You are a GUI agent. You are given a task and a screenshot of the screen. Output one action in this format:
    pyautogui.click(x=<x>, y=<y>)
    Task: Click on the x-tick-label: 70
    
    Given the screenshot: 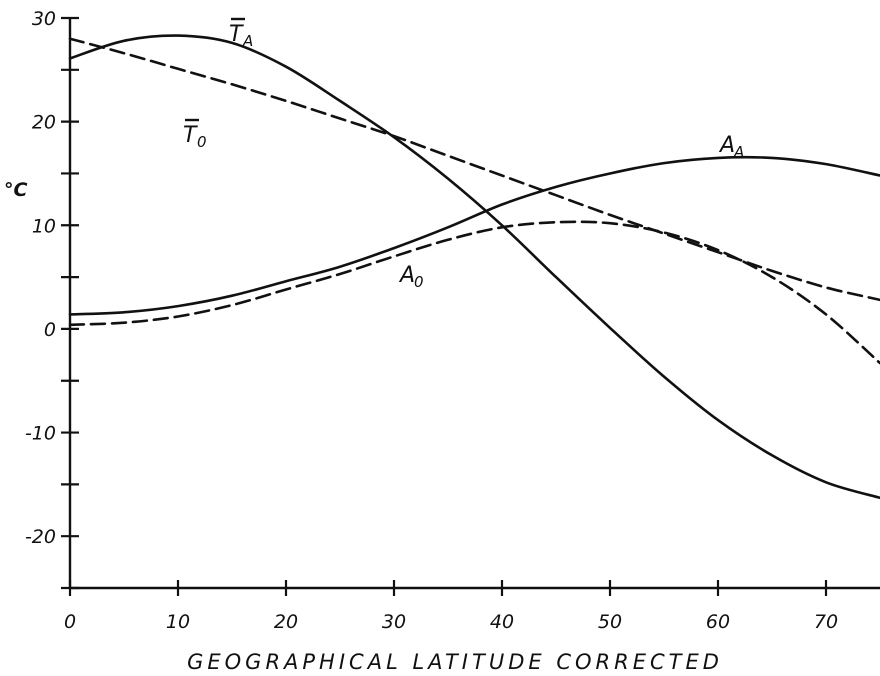 What is the action you would take?
    pyautogui.click(x=826, y=622)
    